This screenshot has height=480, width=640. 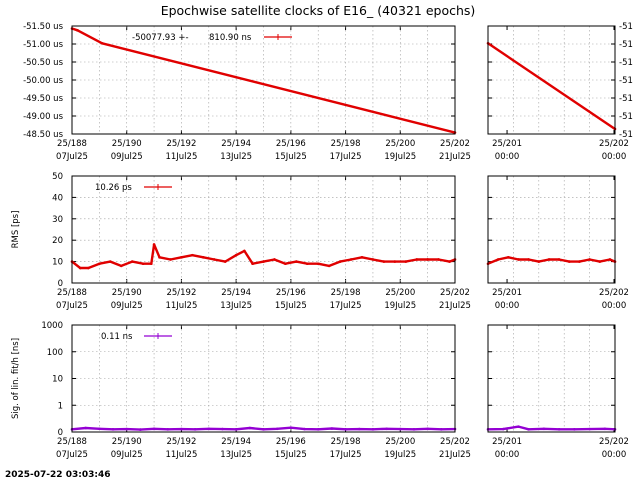 What do you see at coordinates (43, 63) in the screenshot?
I see `y-tick-label: -50.50 us` at bounding box center [43, 63].